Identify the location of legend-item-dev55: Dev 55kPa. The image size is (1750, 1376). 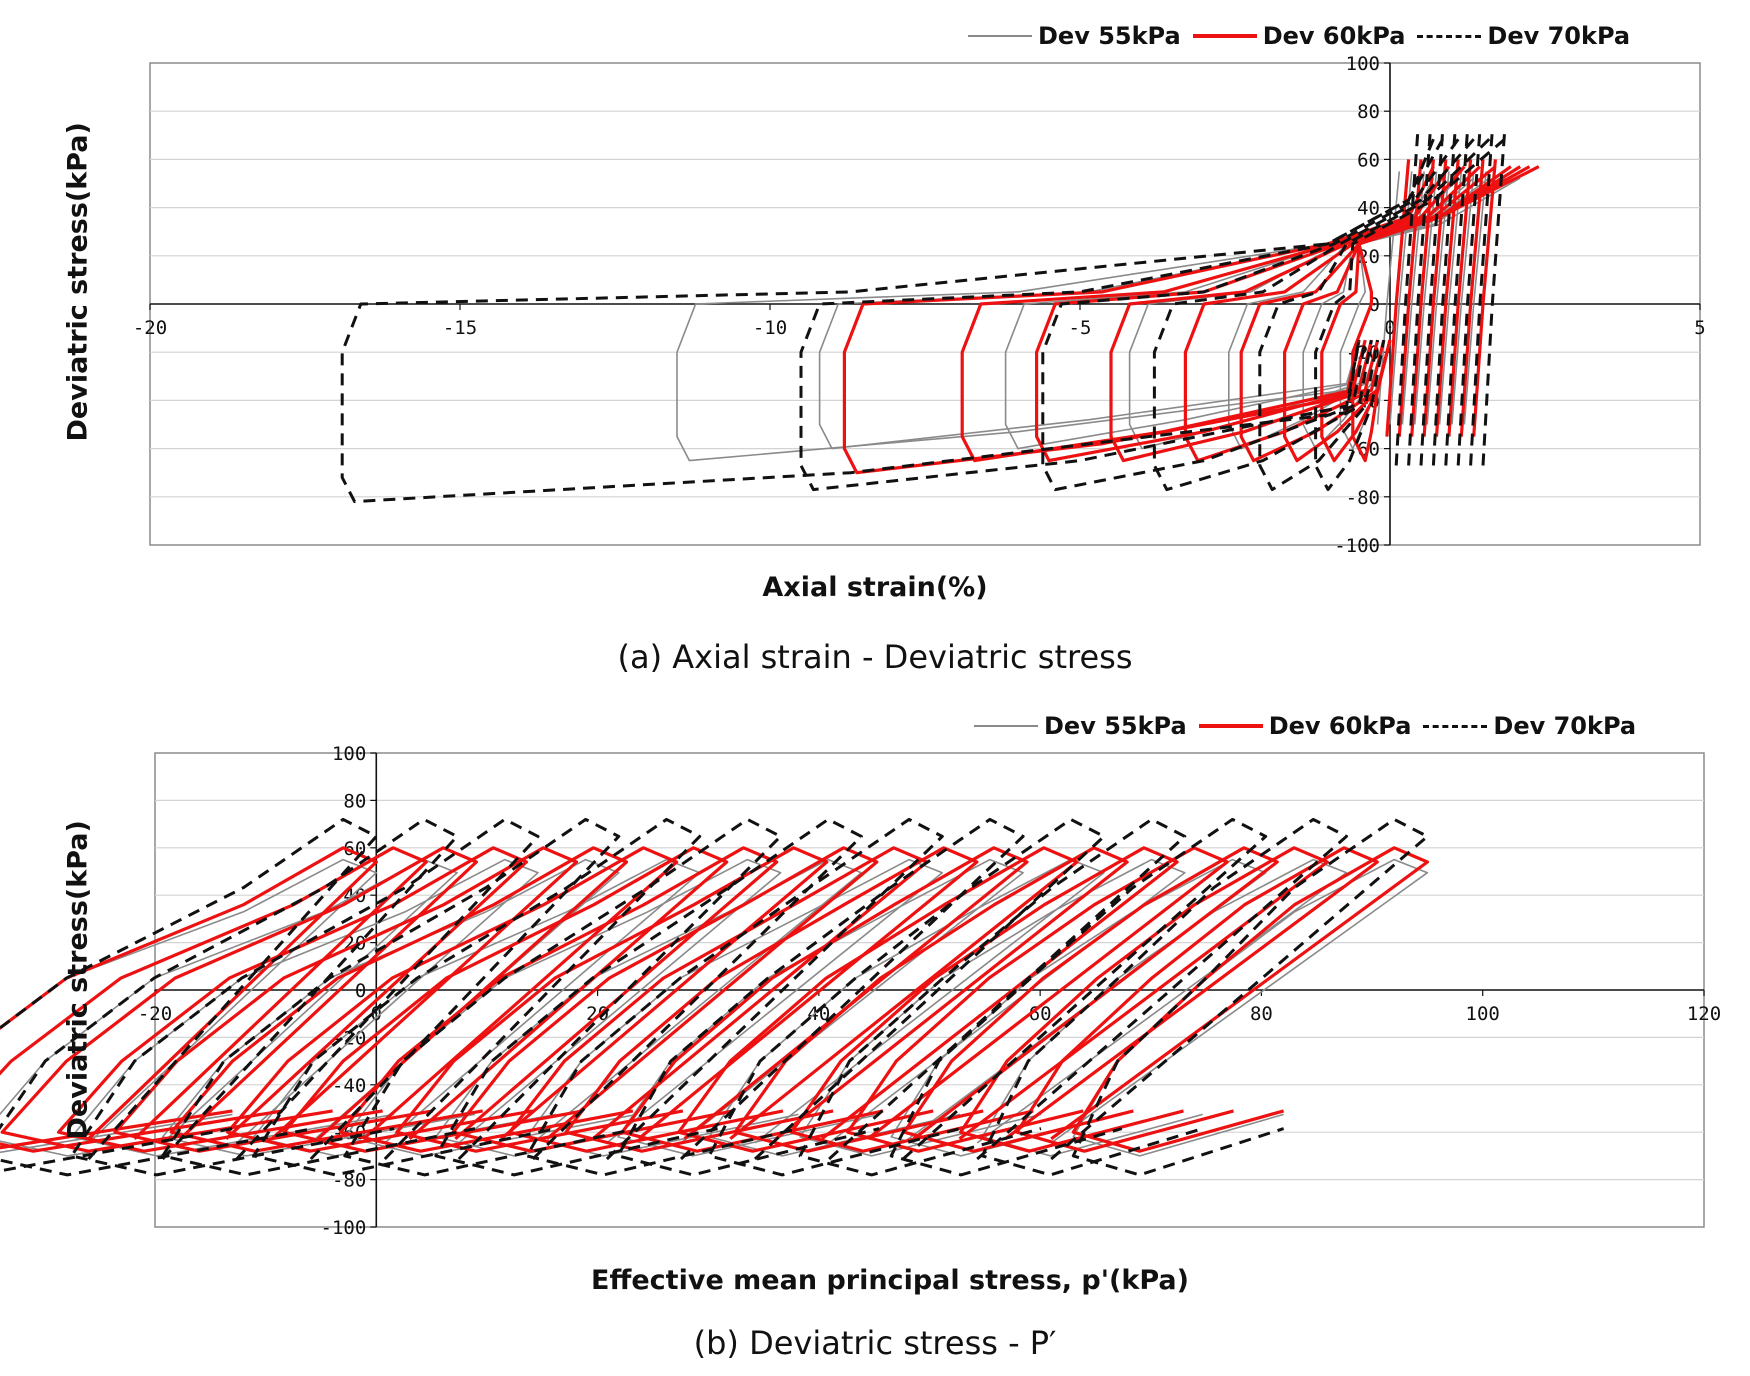
(1074, 36).